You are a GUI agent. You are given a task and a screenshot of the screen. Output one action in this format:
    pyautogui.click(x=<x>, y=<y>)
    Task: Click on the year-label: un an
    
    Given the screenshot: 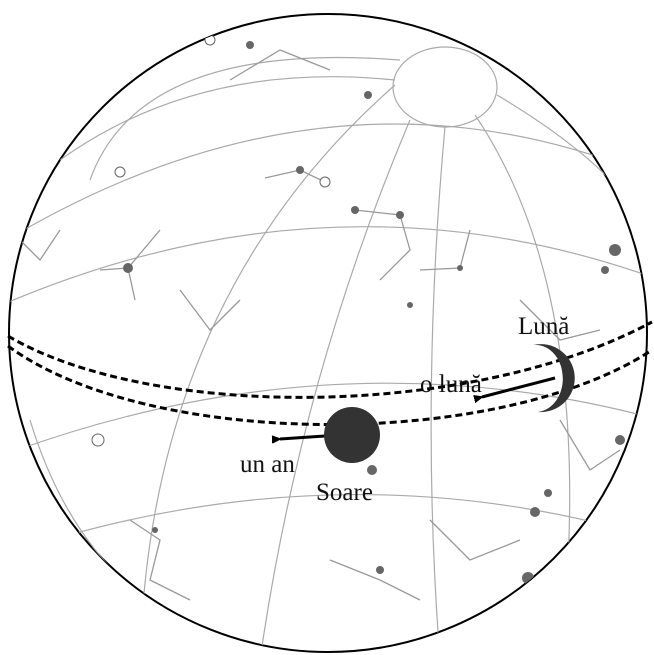 What is the action you would take?
    pyautogui.click(x=267, y=464)
    